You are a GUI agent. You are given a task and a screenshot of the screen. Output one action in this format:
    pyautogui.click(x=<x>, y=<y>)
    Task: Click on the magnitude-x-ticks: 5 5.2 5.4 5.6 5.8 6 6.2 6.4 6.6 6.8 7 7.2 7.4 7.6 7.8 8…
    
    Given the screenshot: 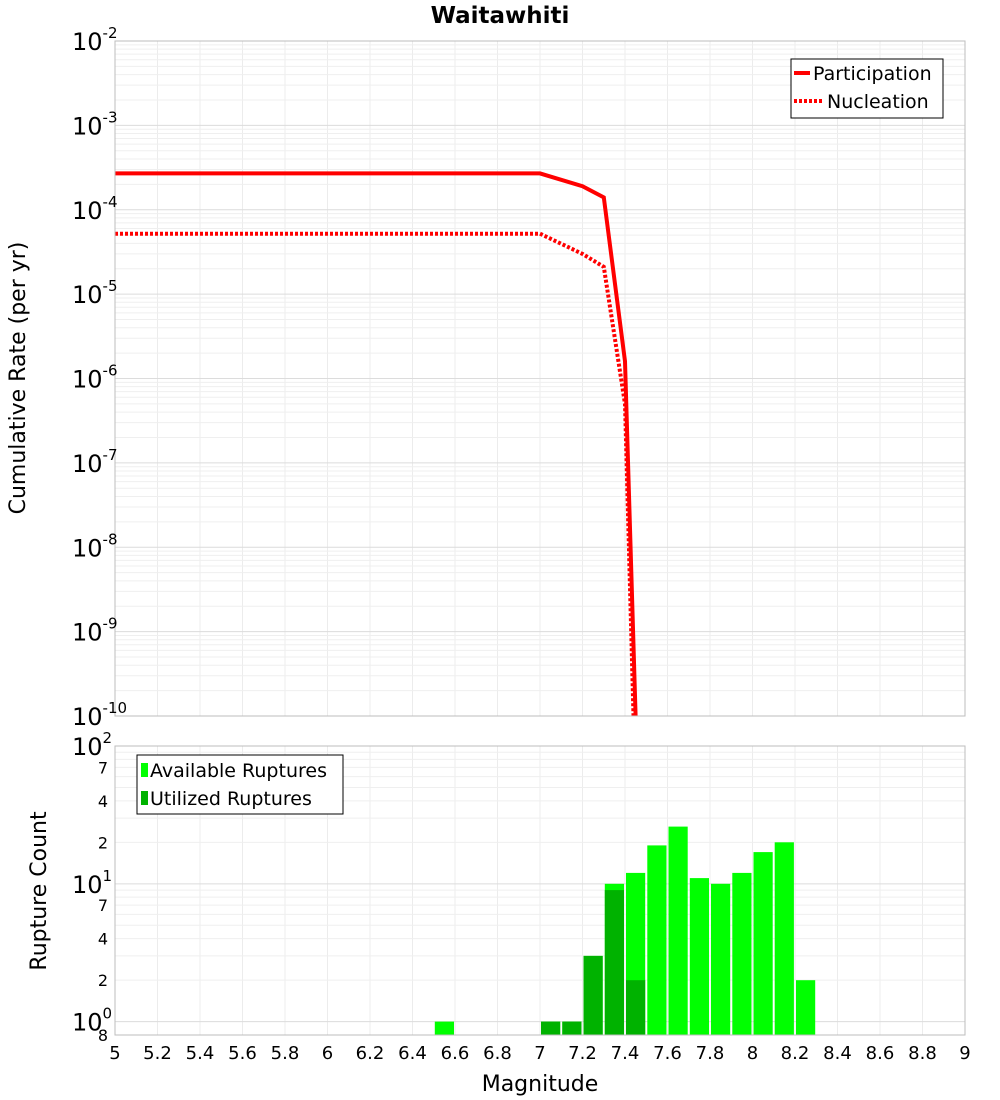 What is the action you would take?
    pyautogui.click(x=539, y=1053)
    